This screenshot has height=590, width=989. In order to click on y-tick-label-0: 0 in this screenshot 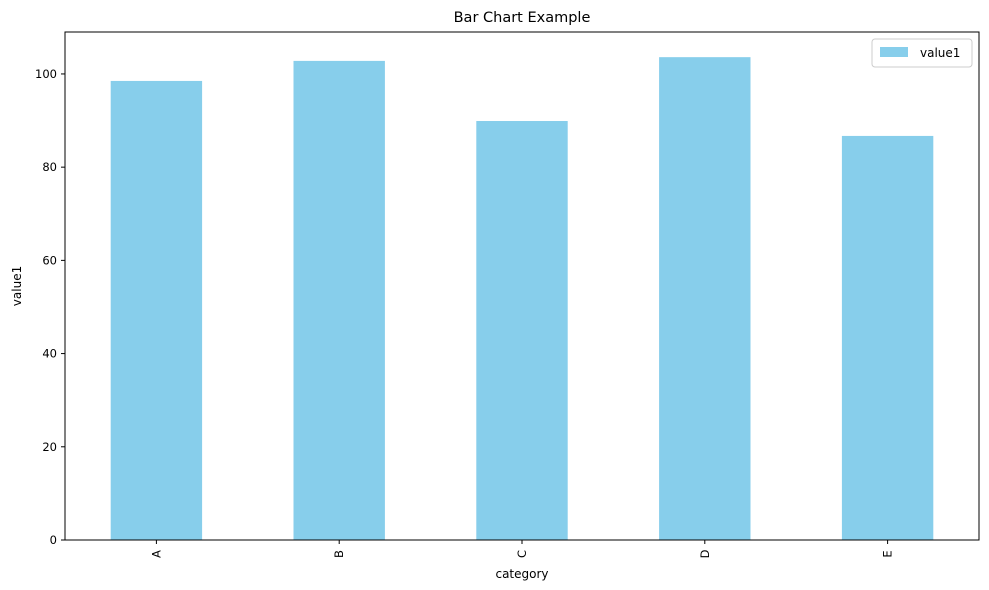, I will do `click(53, 540)`.